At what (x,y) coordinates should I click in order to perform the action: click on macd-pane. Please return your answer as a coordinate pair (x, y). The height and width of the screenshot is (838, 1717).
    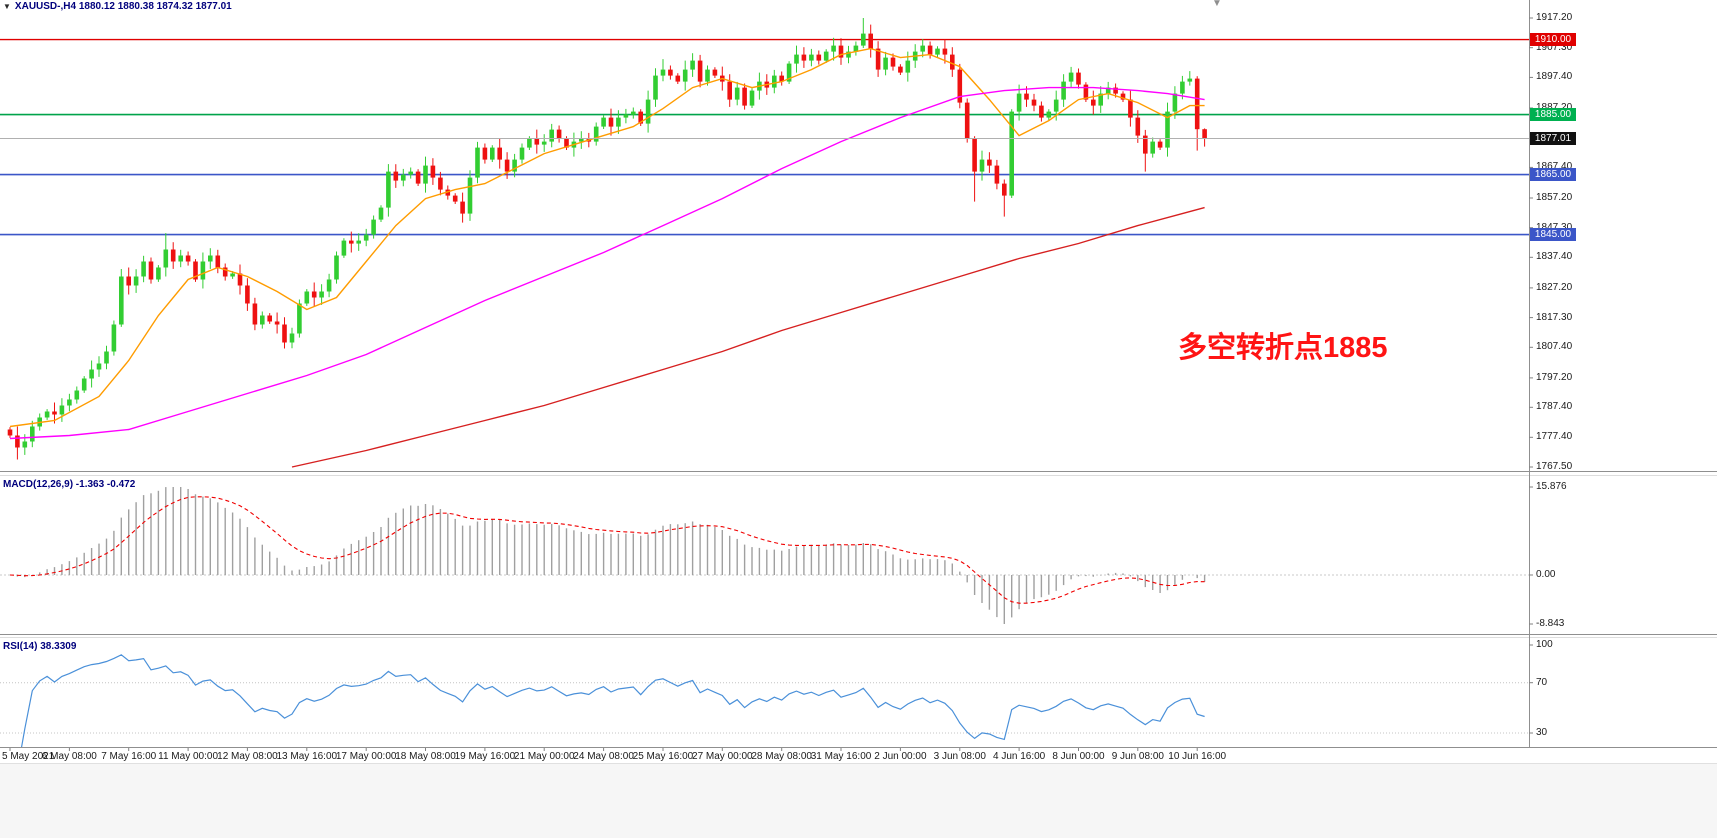
    Looking at the image, I should click on (764, 555).